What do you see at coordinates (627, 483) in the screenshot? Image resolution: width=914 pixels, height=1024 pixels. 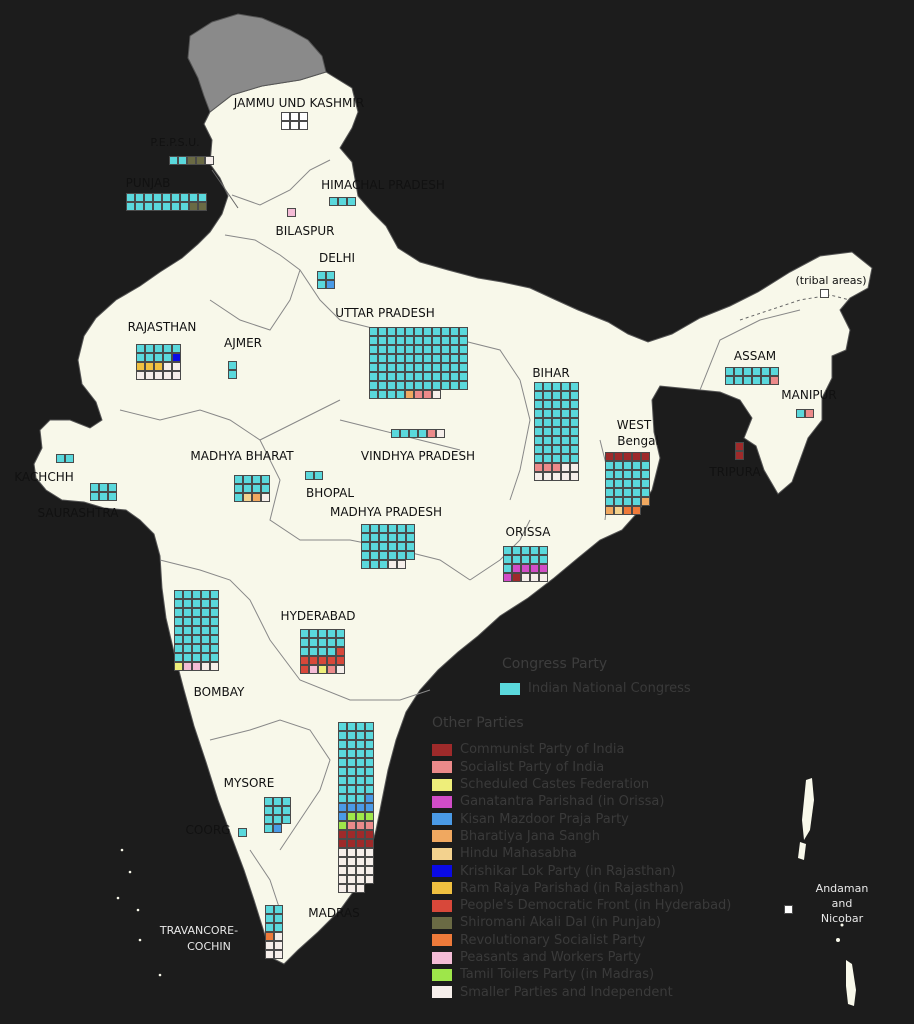 I see `seat-grid-west-bengal` at bounding box center [627, 483].